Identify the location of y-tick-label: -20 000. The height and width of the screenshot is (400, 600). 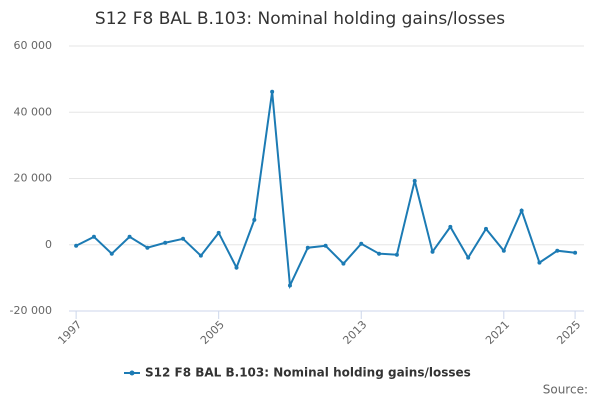
(31, 310).